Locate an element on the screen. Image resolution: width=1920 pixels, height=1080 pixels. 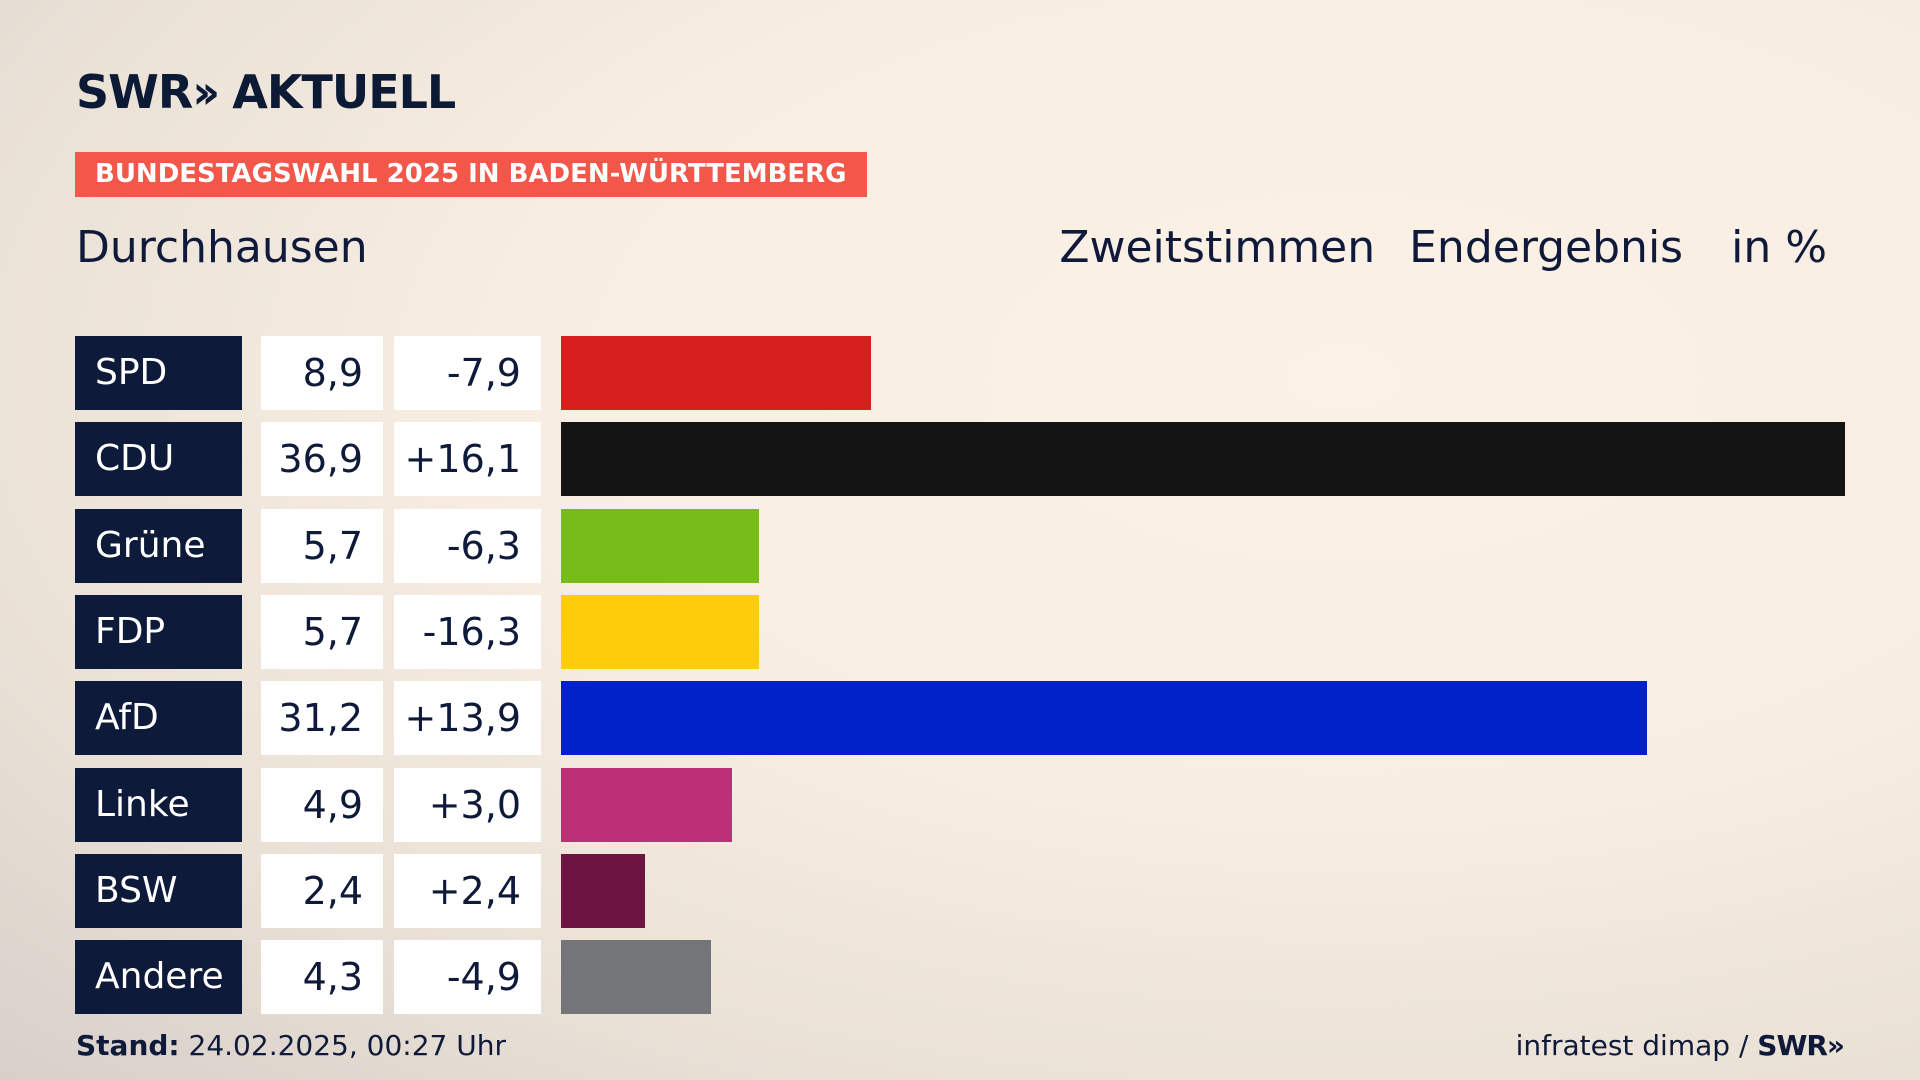
result-row: AfD 31,2 +13,9 is located at coordinates (960, 718).